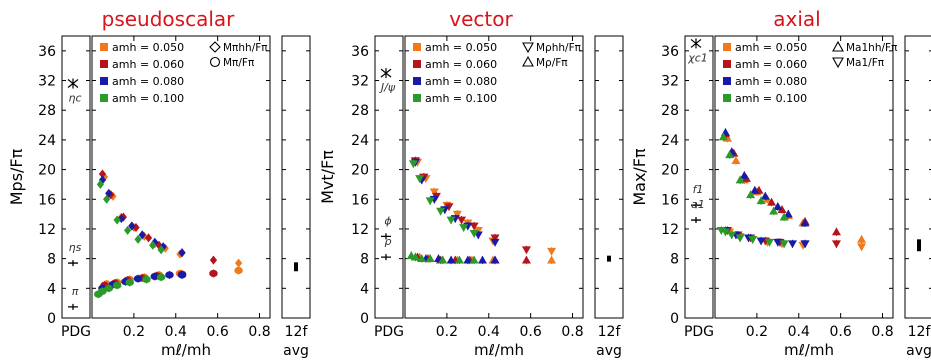 The width and height of the screenshot is (931, 364). Describe the element at coordinates (639, 177) in the screenshot. I see `y-axis-label: Max/Fπ` at that location.